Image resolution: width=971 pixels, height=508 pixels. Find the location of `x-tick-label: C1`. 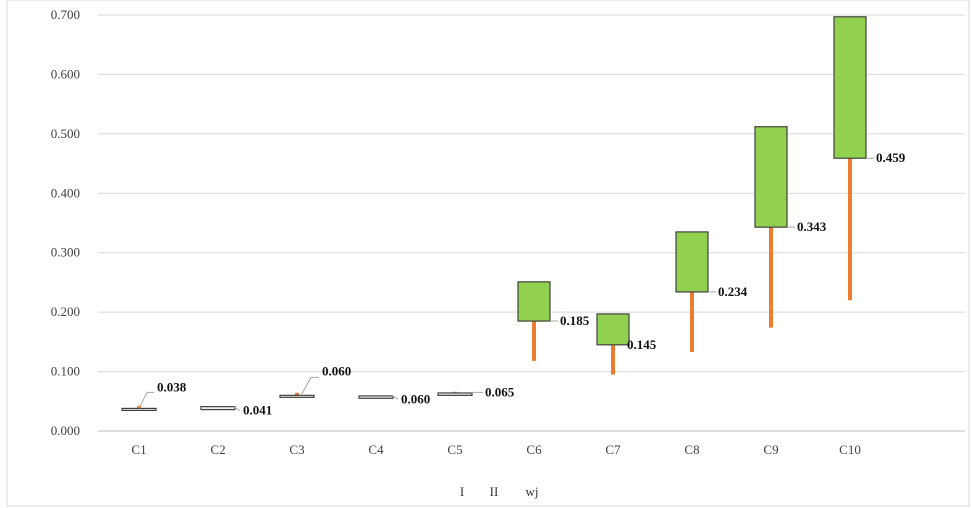

x-tick-label: C1 is located at coordinates (138, 449).